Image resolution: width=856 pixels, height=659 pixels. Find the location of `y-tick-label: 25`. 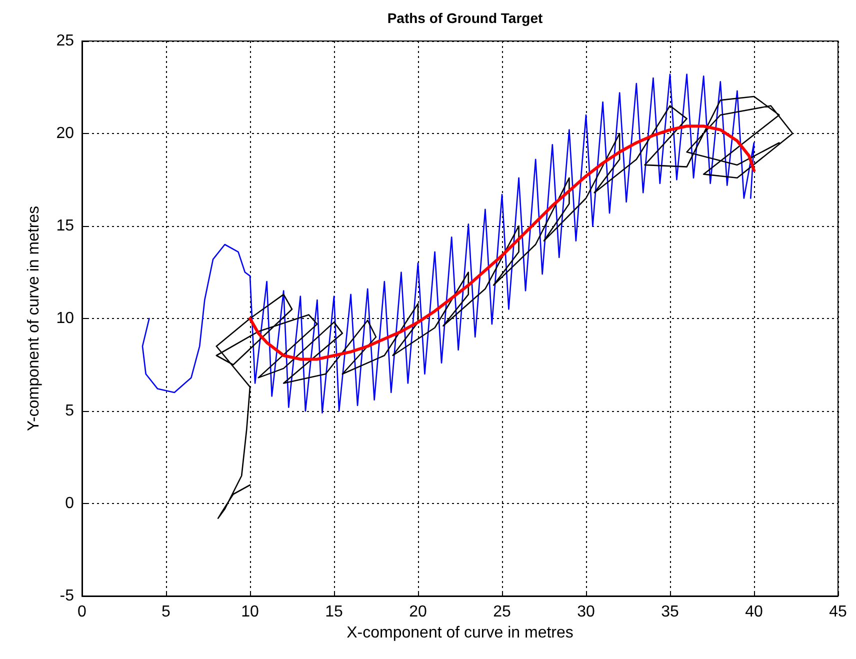

y-tick-label: 25 is located at coordinates (65, 41).